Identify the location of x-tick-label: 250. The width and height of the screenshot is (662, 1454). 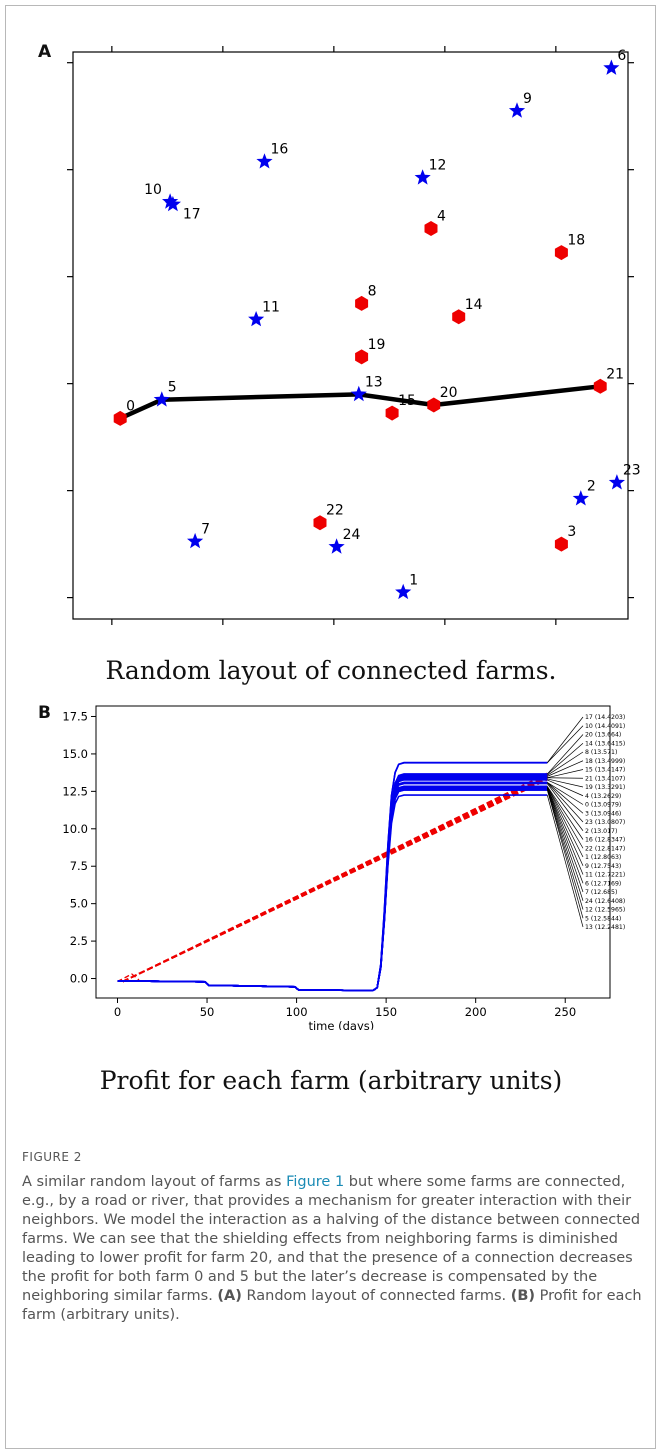
(565, 1012).